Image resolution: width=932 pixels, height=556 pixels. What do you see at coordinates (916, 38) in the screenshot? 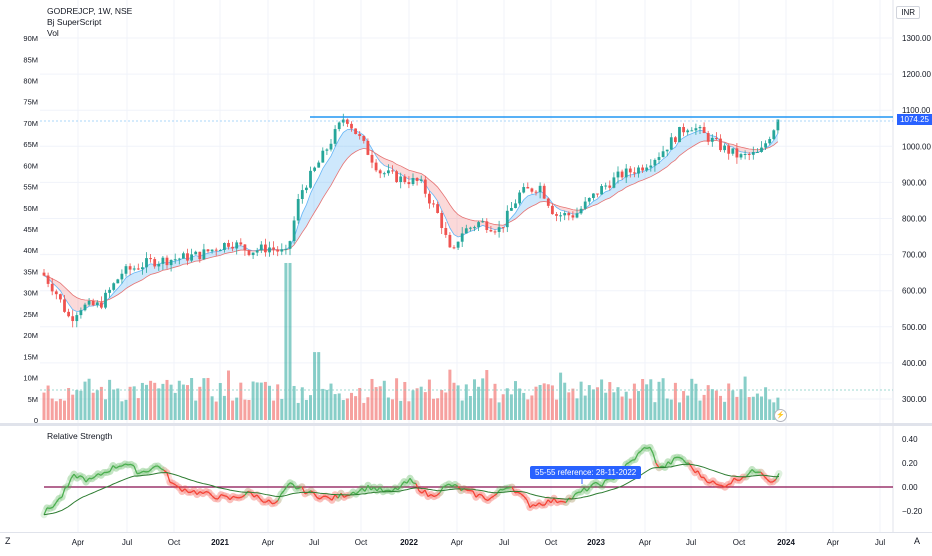
I see `price-axis-label: 1300.00` at bounding box center [916, 38].